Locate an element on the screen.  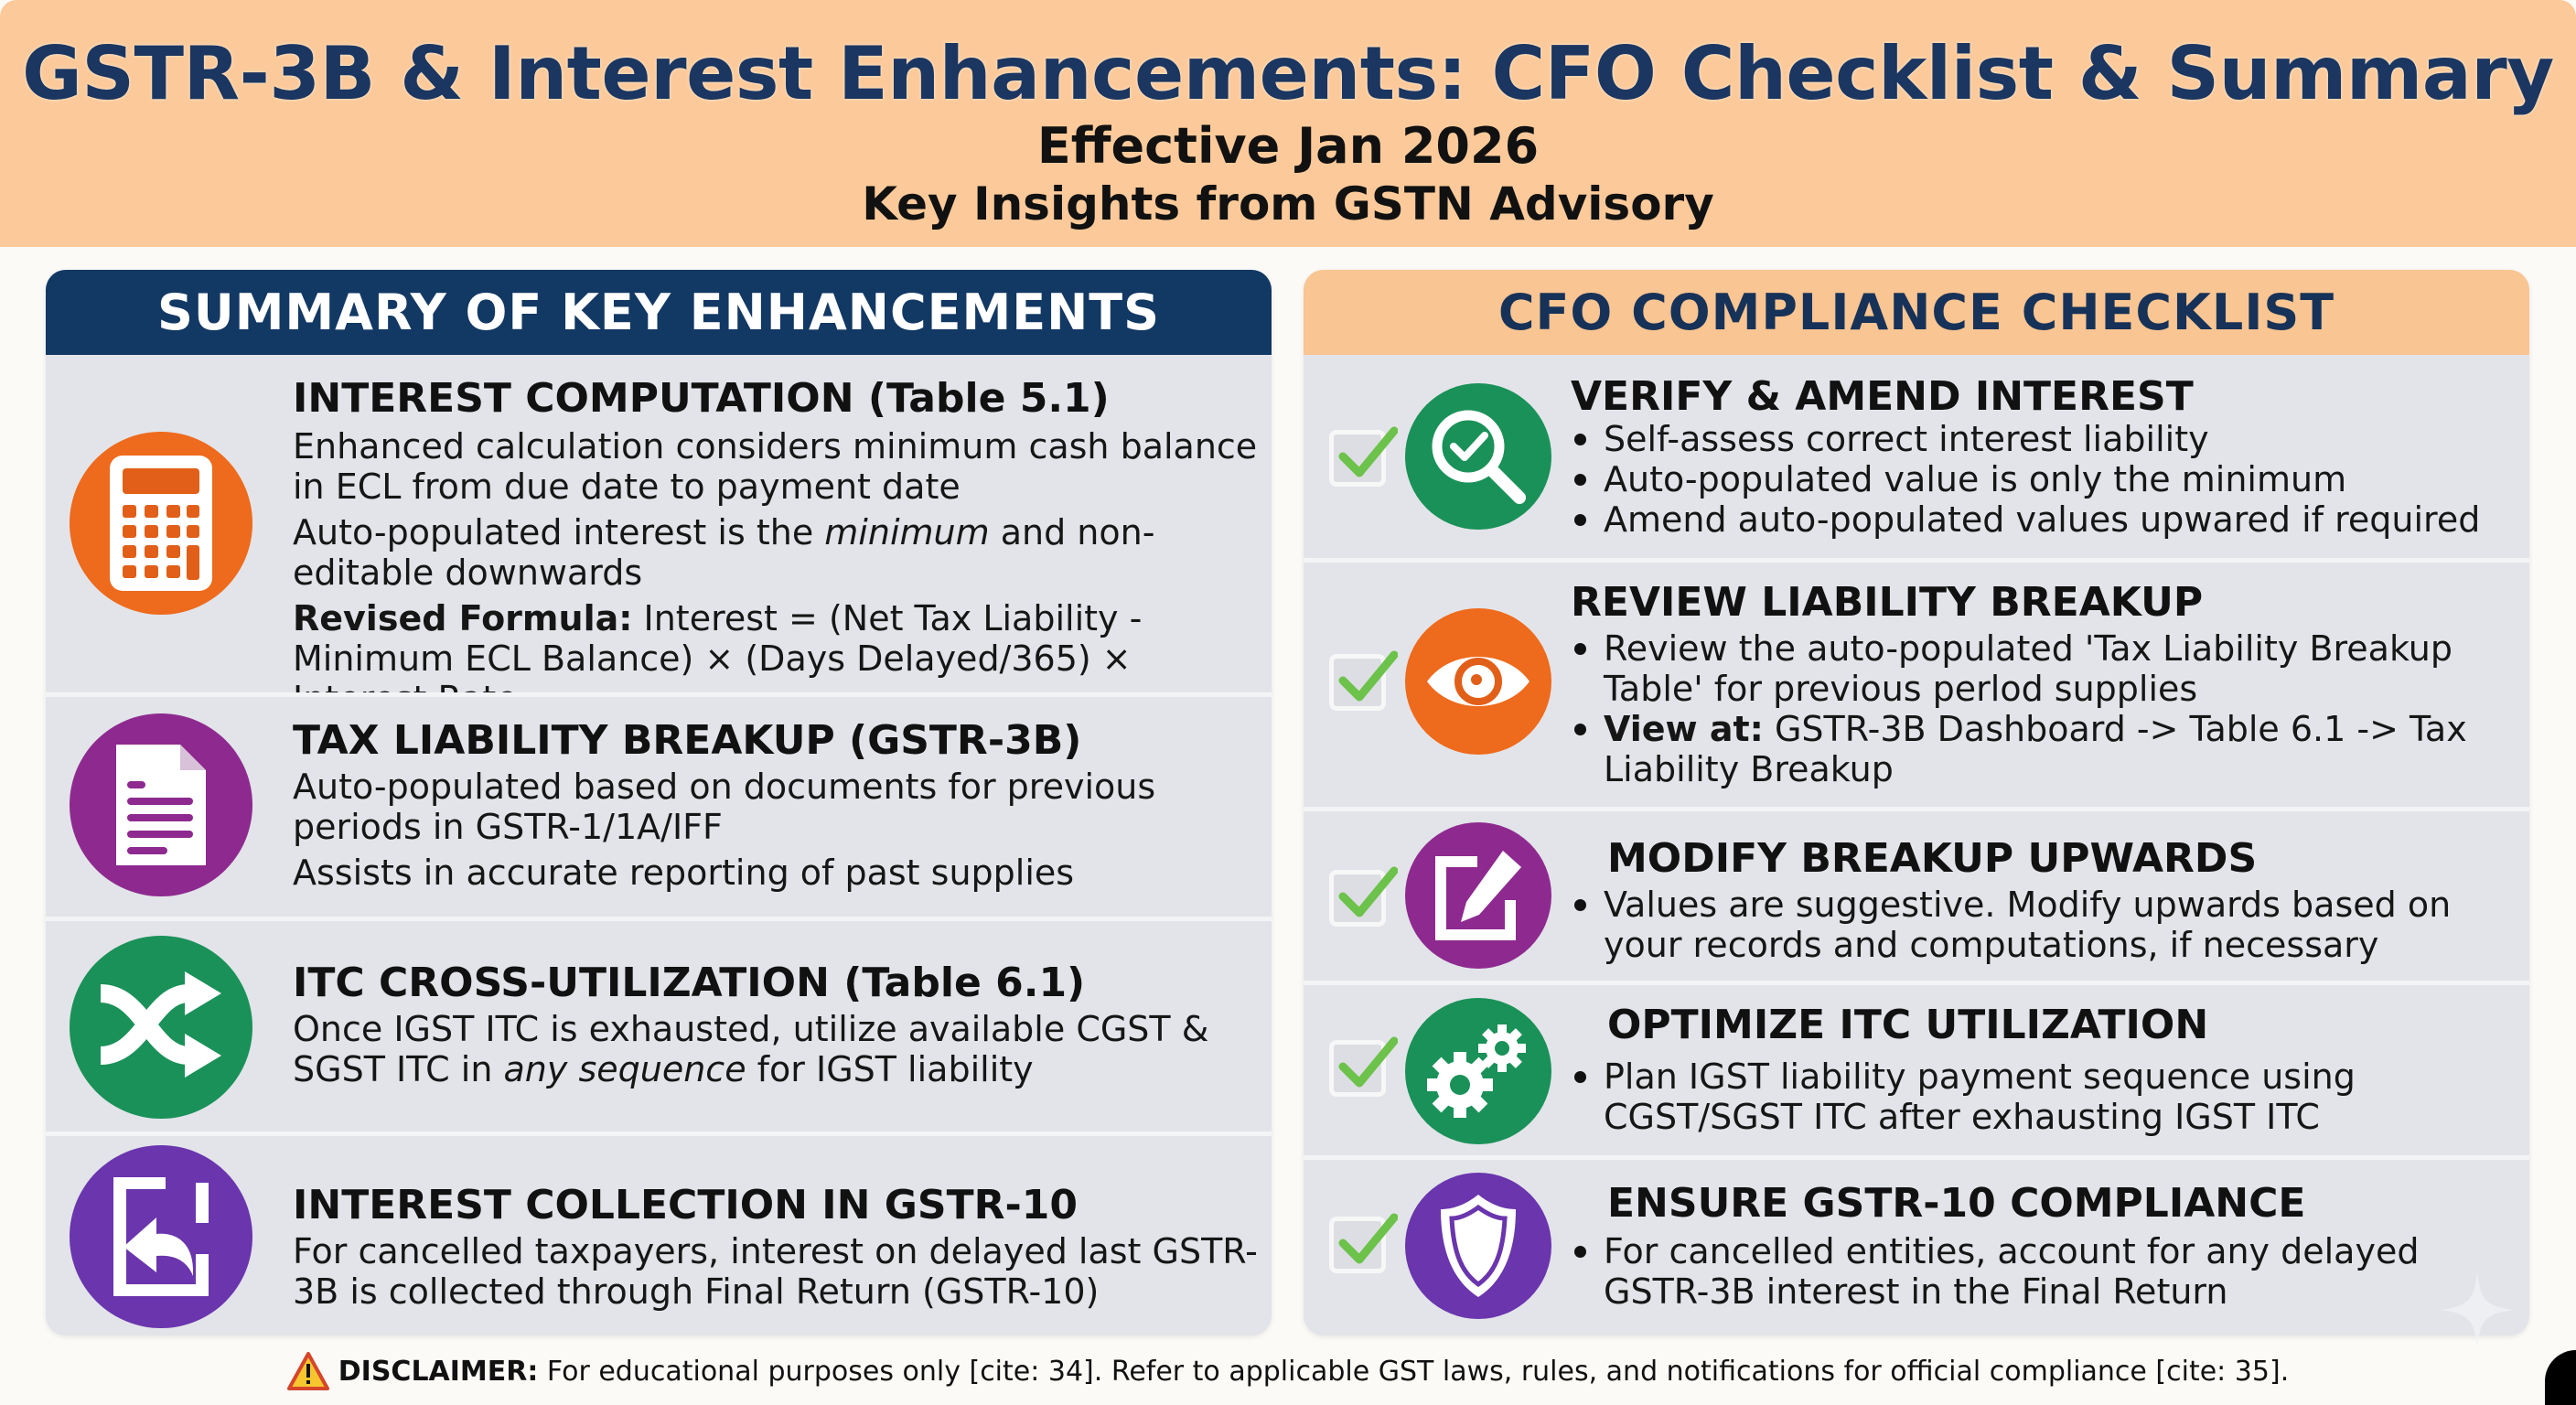
card-title: INTEREST COMPUTATION (Table 5.1) is located at coordinates (701, 399).